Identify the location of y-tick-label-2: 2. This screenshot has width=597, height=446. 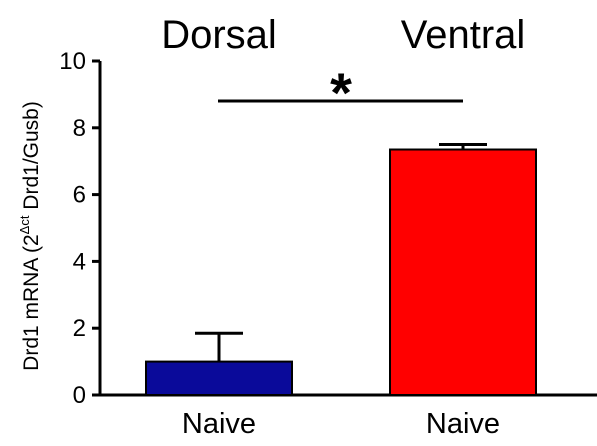
(79, 328).